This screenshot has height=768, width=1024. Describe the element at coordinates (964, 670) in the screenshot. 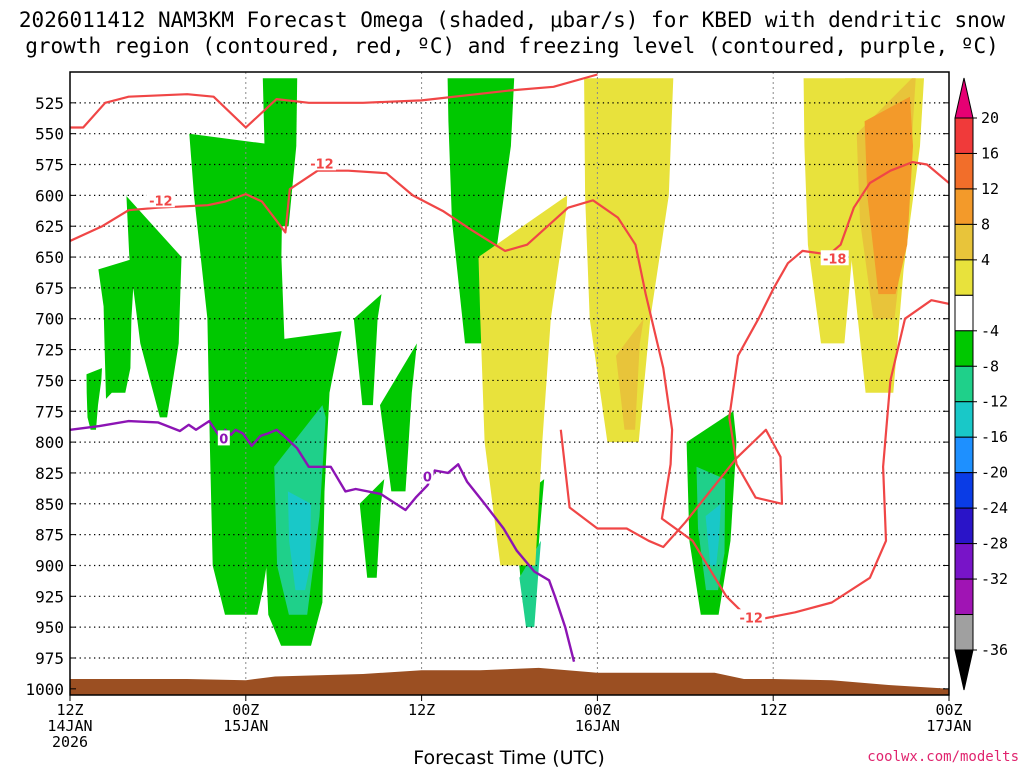

I see `colorbar-bottom-arrow` at that location.